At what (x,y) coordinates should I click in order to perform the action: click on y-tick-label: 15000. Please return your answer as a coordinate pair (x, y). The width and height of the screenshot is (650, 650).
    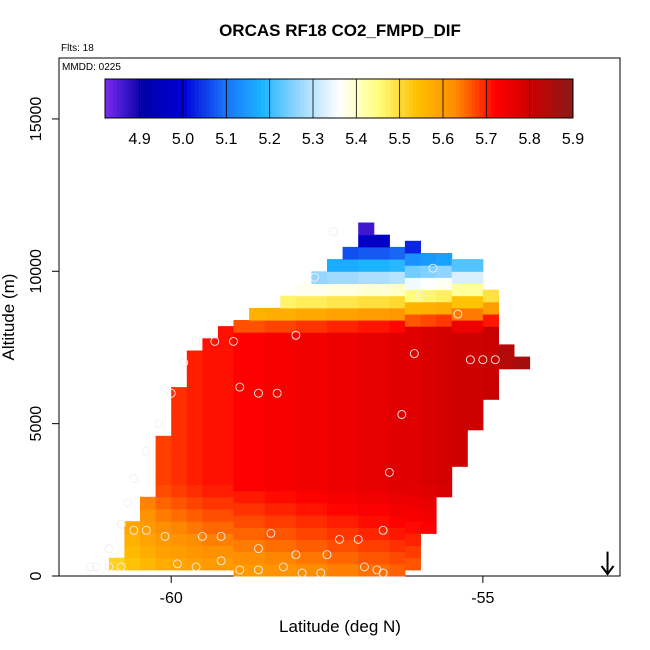
    Looking at the image, I should click on (36, 119).